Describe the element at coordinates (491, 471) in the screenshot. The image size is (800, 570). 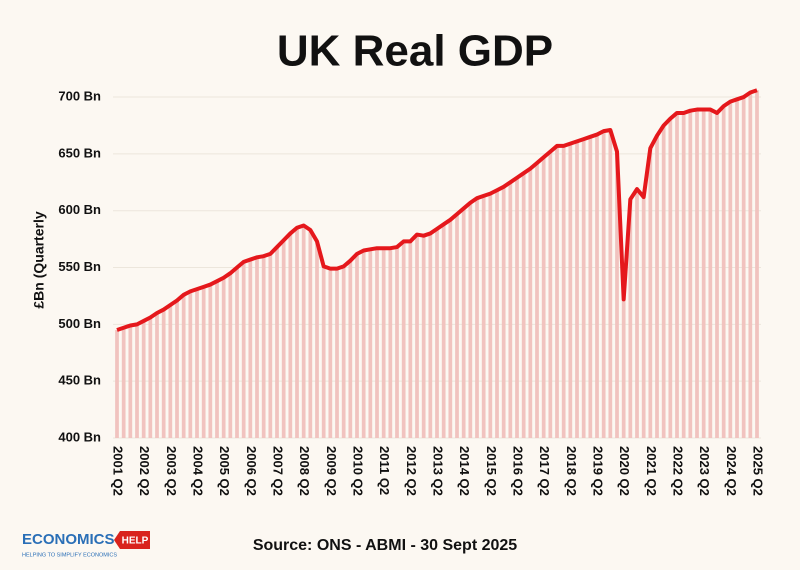
I see `x-tick-label: 2015 Q2` at that location.